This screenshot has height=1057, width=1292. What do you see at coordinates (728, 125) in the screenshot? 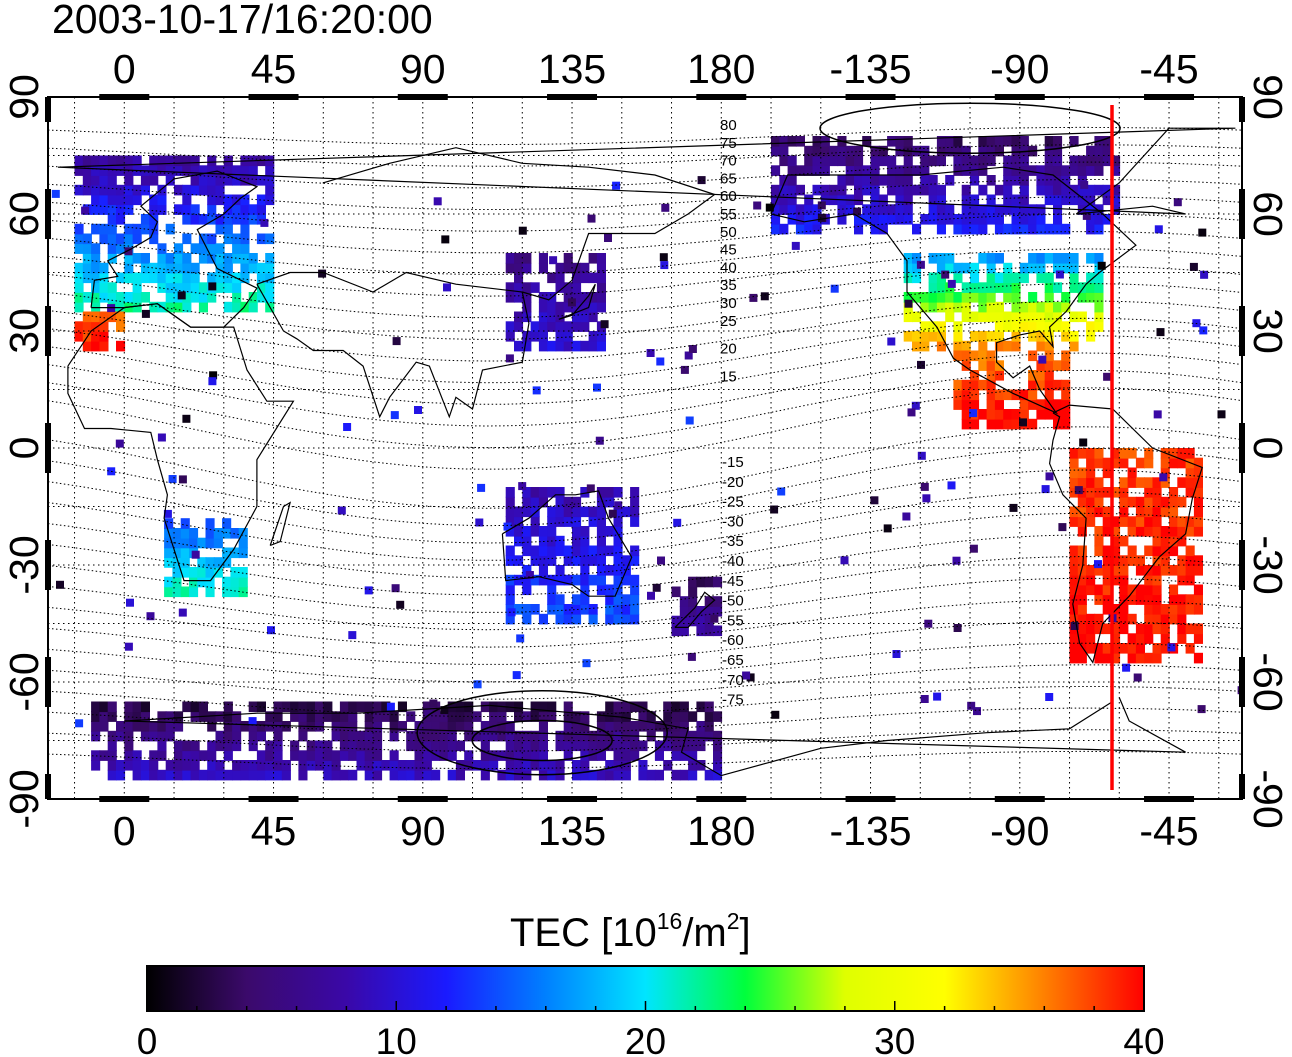
I see `mag-lat-label: 80` at bounding box center [728, 125].